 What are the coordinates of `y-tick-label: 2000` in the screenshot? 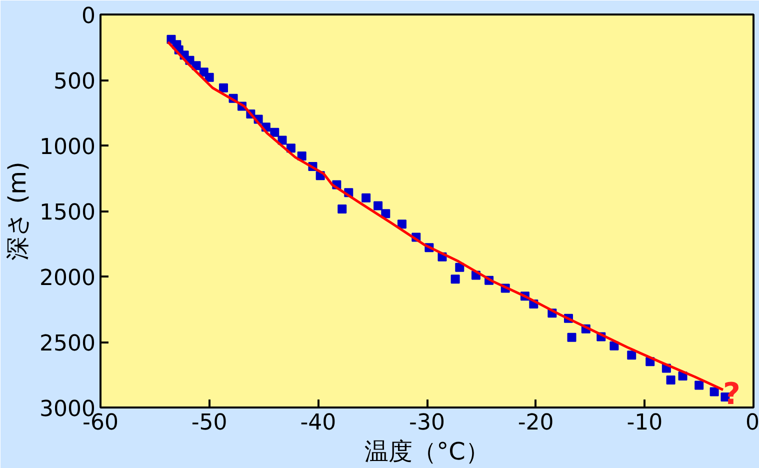 It's located at (68, 278).